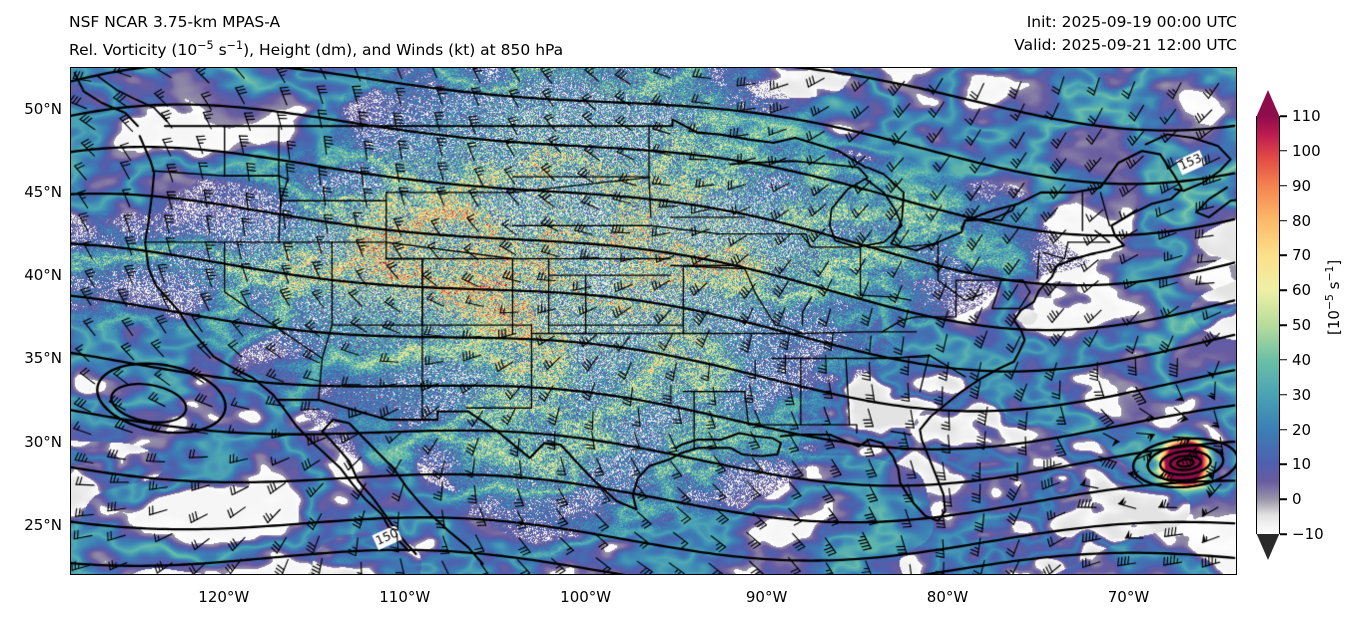 The width and height of the screenshot is (1369, 625). I want to click on longitude-tick-label: 110°W, so click(405, 597).